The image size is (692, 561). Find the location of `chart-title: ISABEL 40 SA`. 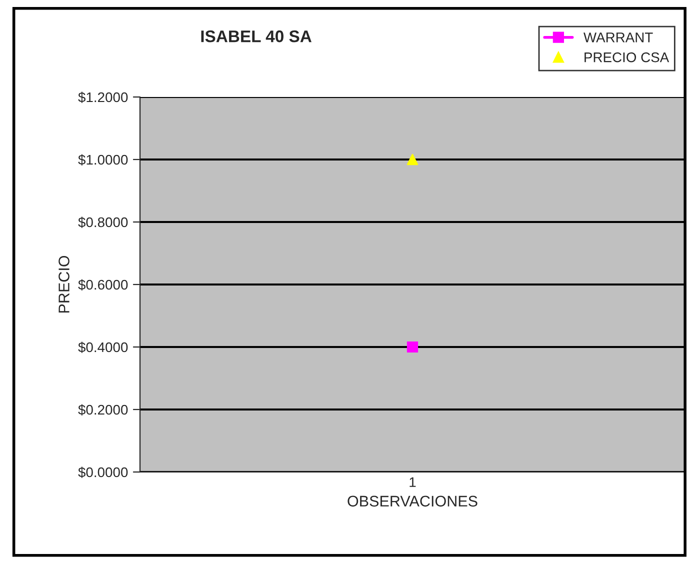

chart-title: ISABEL 40 SA is located at coordinates (256, 36).